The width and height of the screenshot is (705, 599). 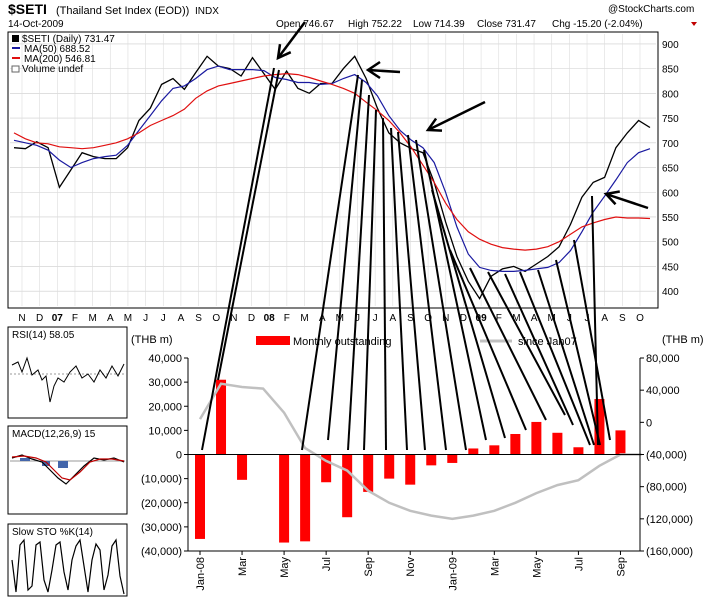 I want to click on since-jan07-line, so click(x=420, y=451).